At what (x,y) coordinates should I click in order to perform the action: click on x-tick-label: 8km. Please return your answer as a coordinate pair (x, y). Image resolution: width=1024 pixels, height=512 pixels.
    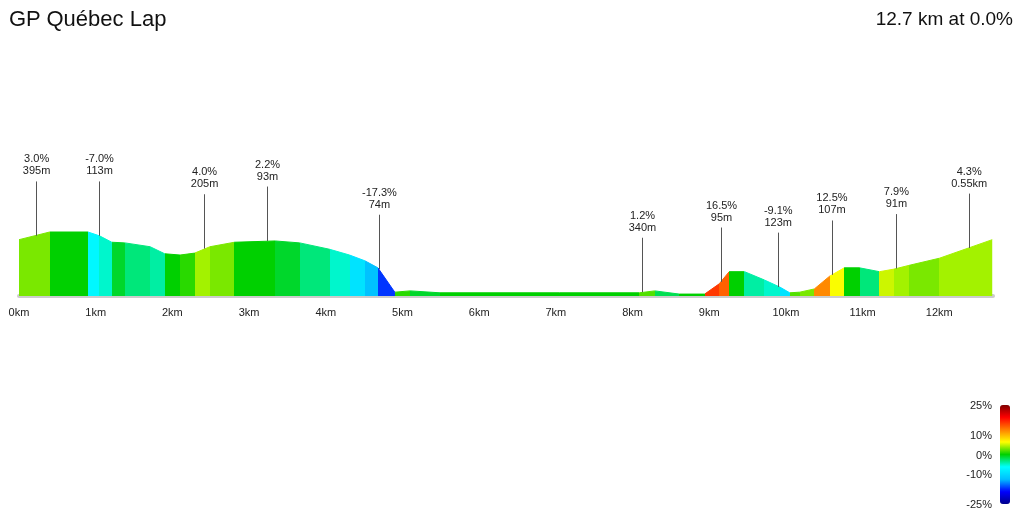
    Looking at the image, I should click on (632, 311).